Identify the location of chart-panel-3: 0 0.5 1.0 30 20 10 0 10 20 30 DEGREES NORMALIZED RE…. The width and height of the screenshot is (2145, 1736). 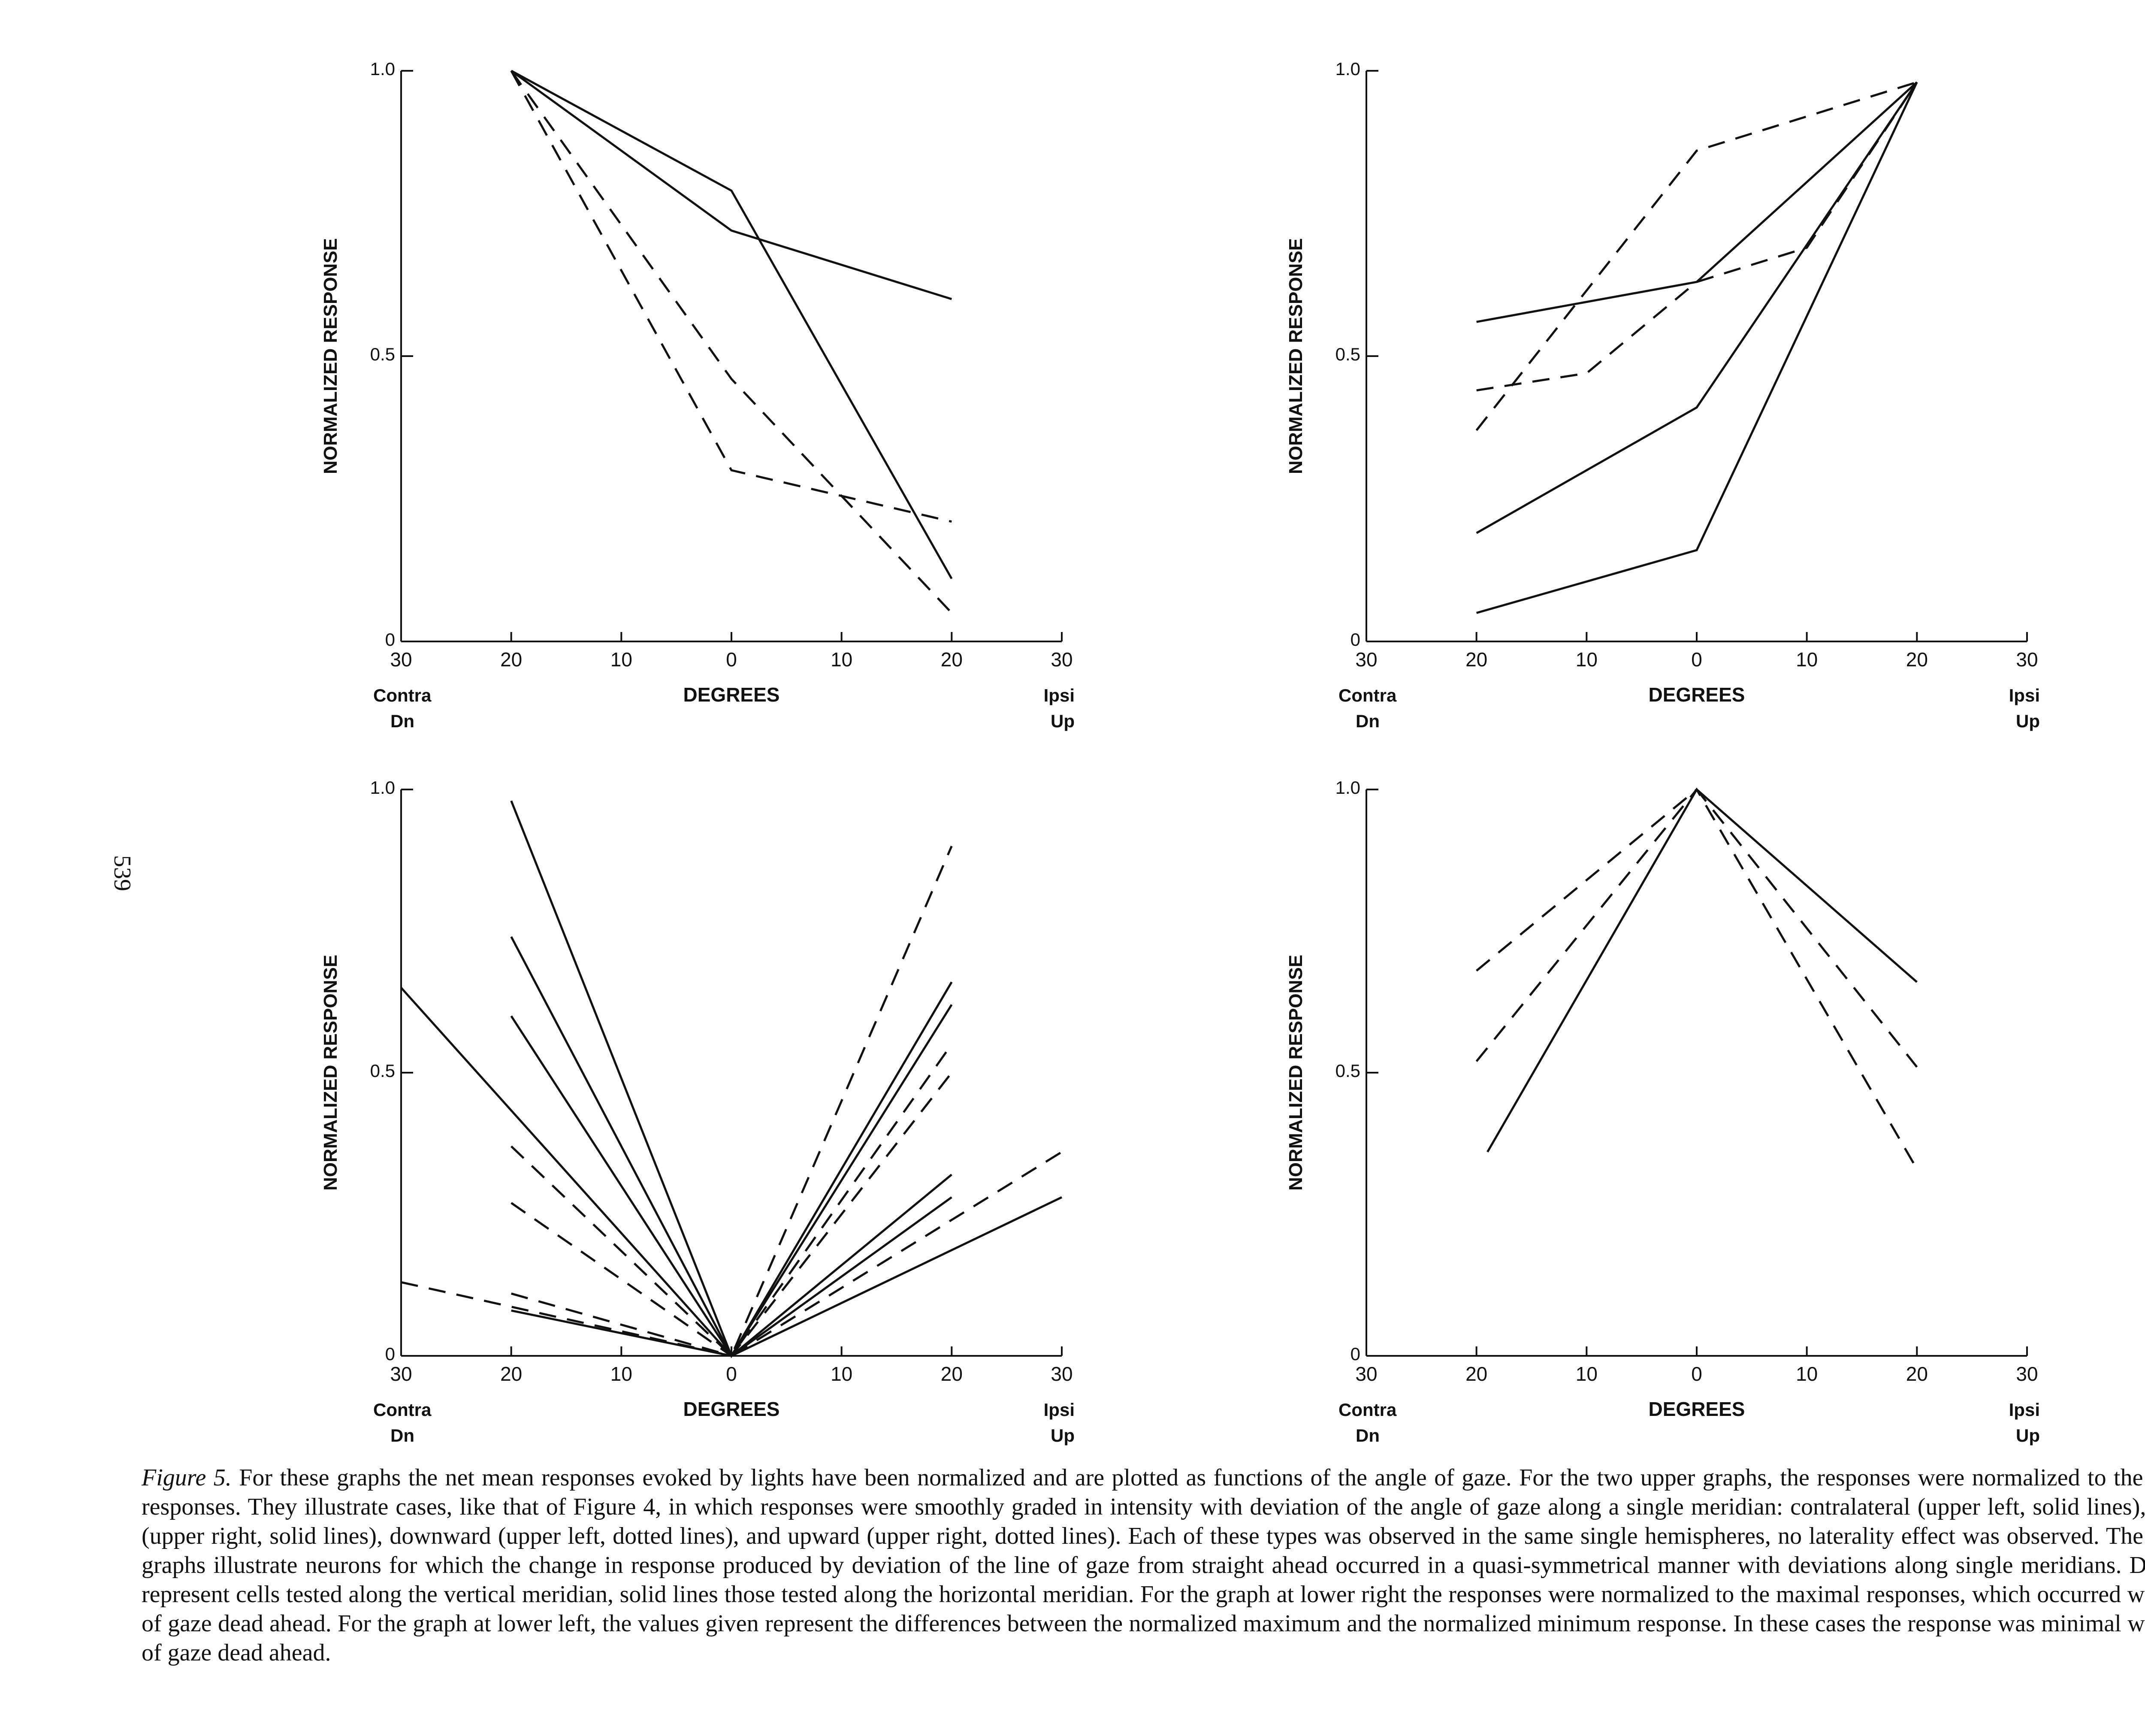
(697, 1111).